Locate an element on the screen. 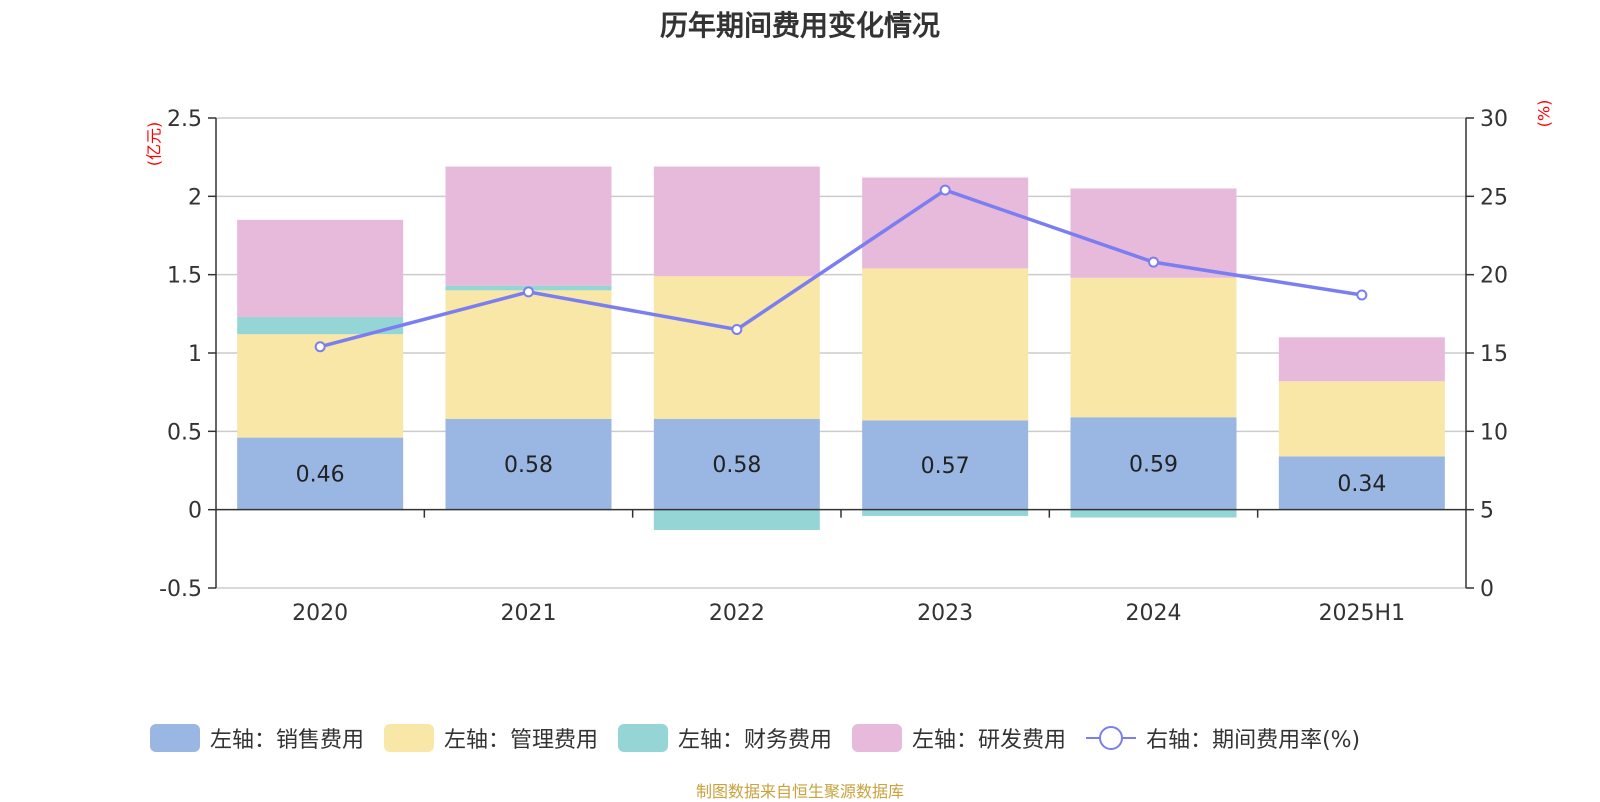 This screenshot has height=802, width=1600. category-label: 2021 is located at coordinates (529, 613).